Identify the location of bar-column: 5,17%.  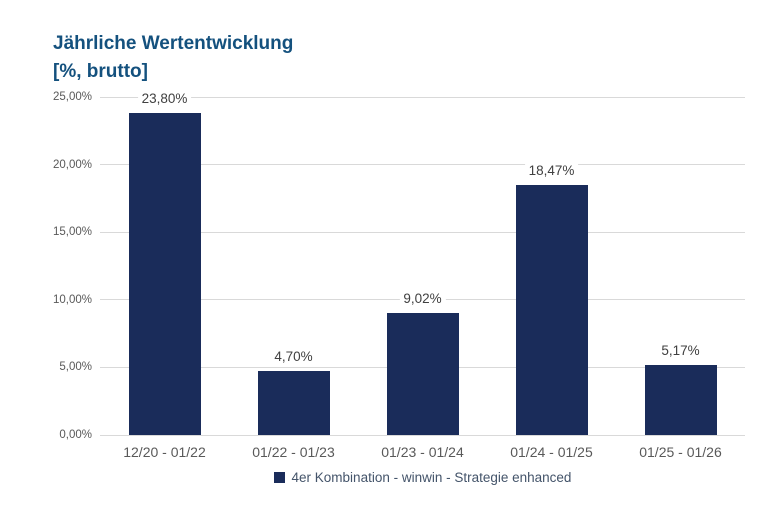
(680, 266).